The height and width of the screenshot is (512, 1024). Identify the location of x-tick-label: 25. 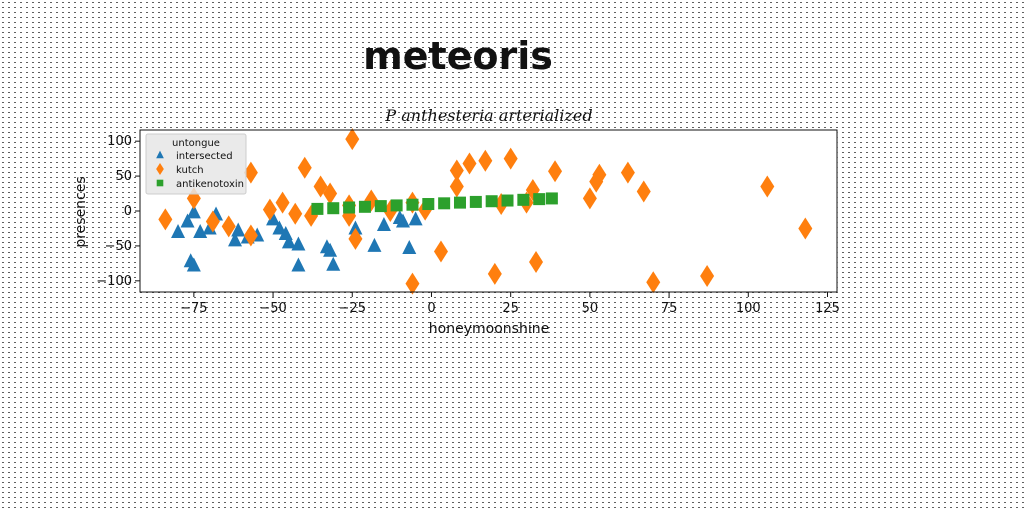
(510, 308).